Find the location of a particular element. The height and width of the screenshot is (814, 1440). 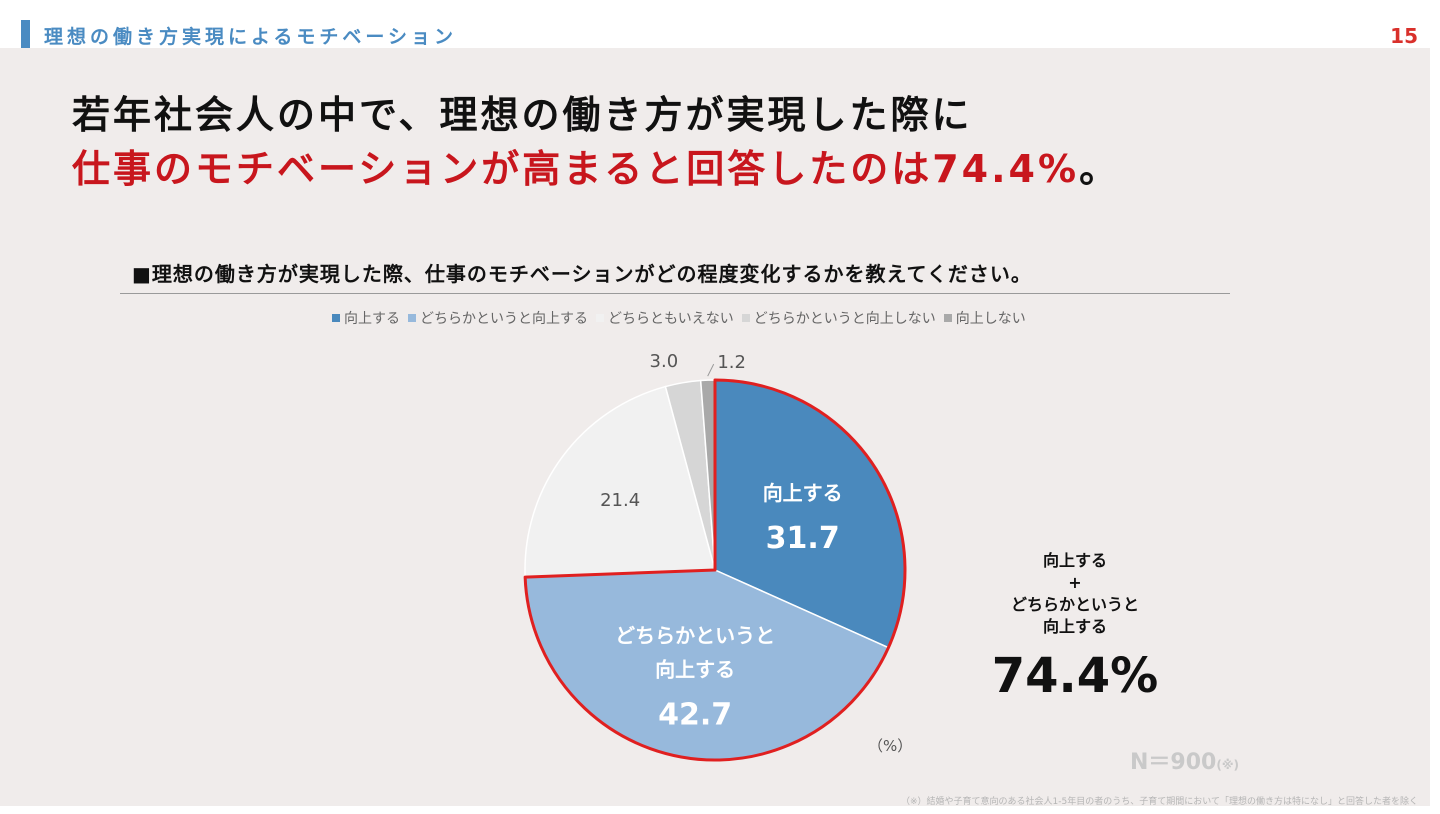

headline-highlight: 仕事のモチベーションが高まると回答したのは74.4% is located at coordinates (576, 169).